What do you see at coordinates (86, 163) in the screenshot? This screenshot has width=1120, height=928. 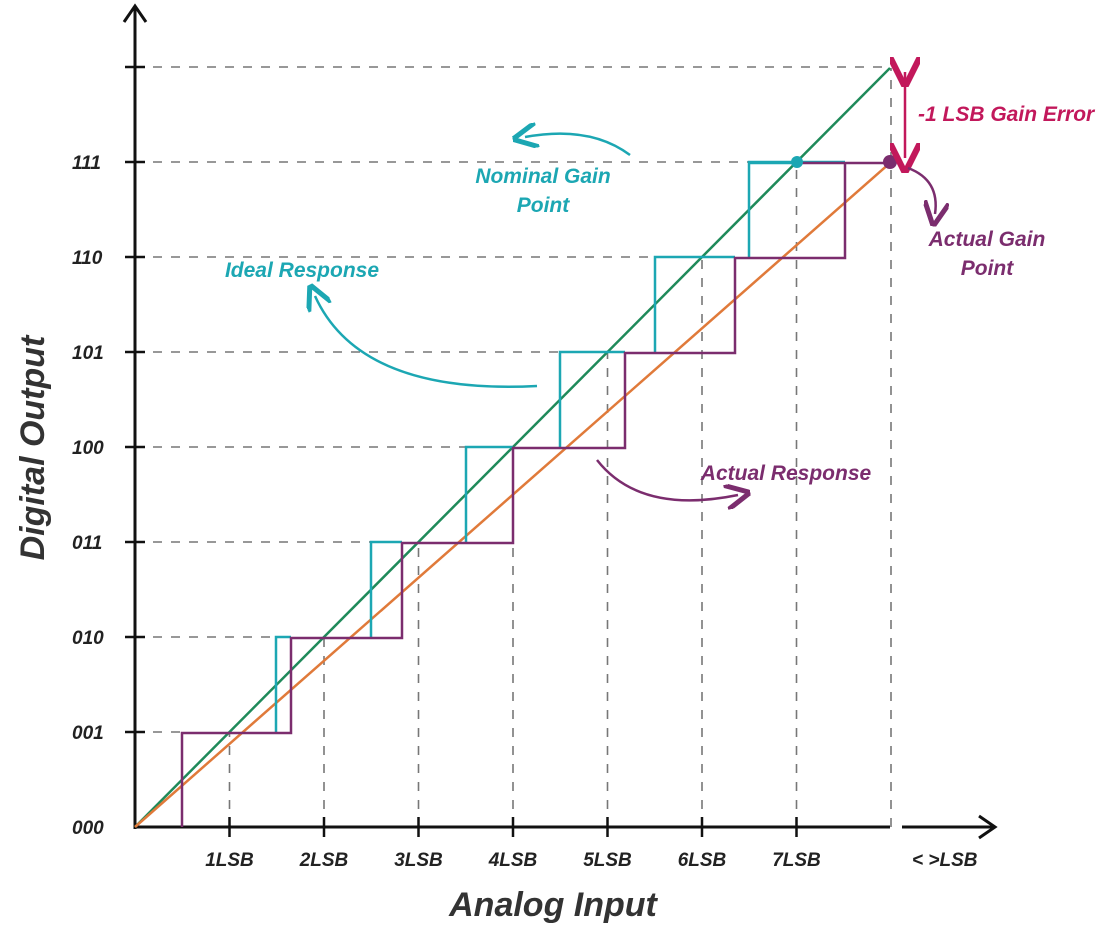 I see `y-tick-label: 111` at bounding box center [86, 163].